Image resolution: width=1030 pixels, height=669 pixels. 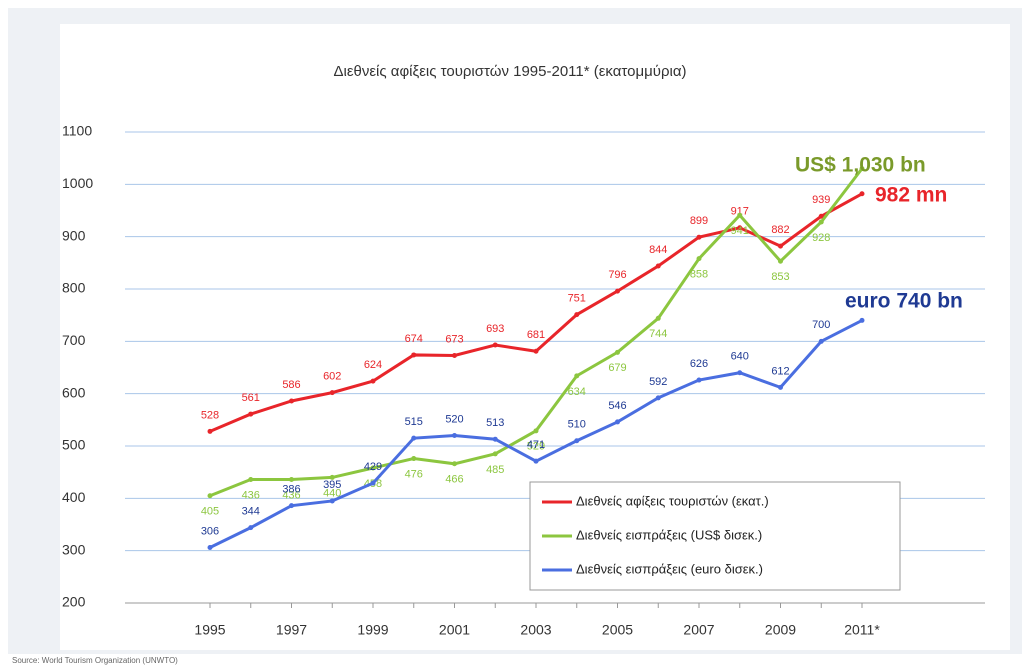 I want to click on data-label: 673, so click(x=454, y=339).